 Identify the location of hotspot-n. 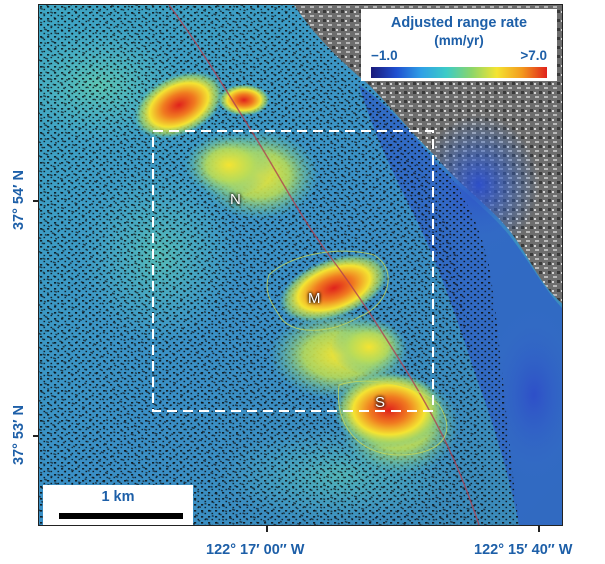
(229, 165).